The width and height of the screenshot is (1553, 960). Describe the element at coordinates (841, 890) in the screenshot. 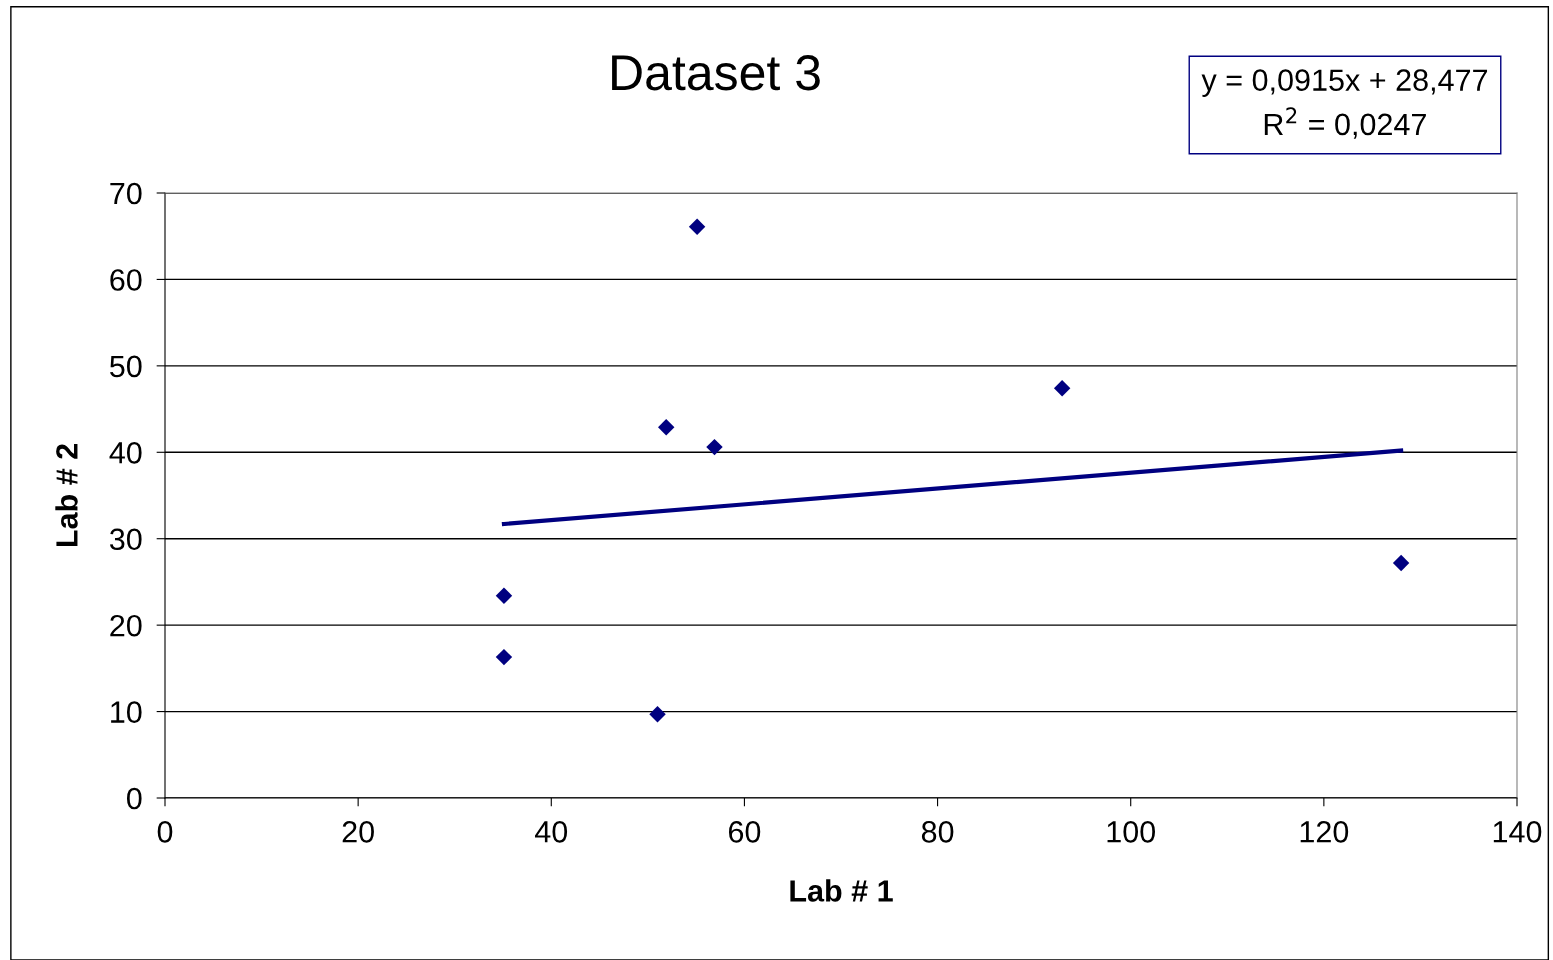

I see `x-axis-title: Lab # 1` at that location.